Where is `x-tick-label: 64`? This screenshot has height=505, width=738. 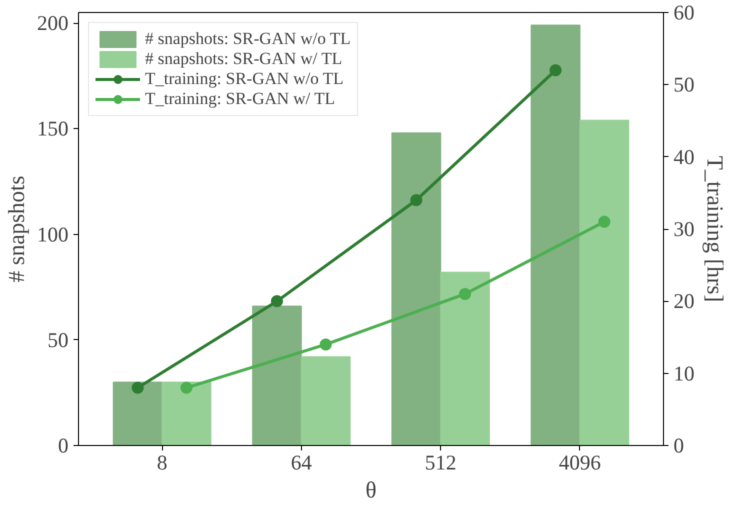 x-tick-label: 64 is located at coordinates (301, 462).